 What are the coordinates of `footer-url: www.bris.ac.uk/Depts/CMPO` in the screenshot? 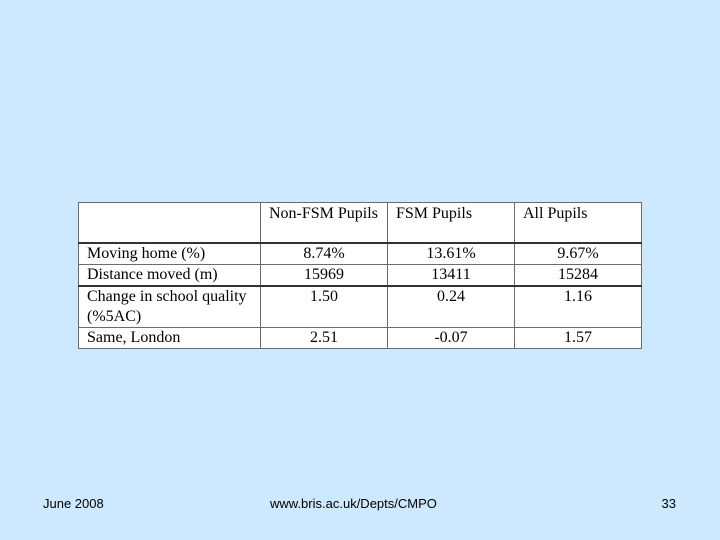 It's located at (353, 503).